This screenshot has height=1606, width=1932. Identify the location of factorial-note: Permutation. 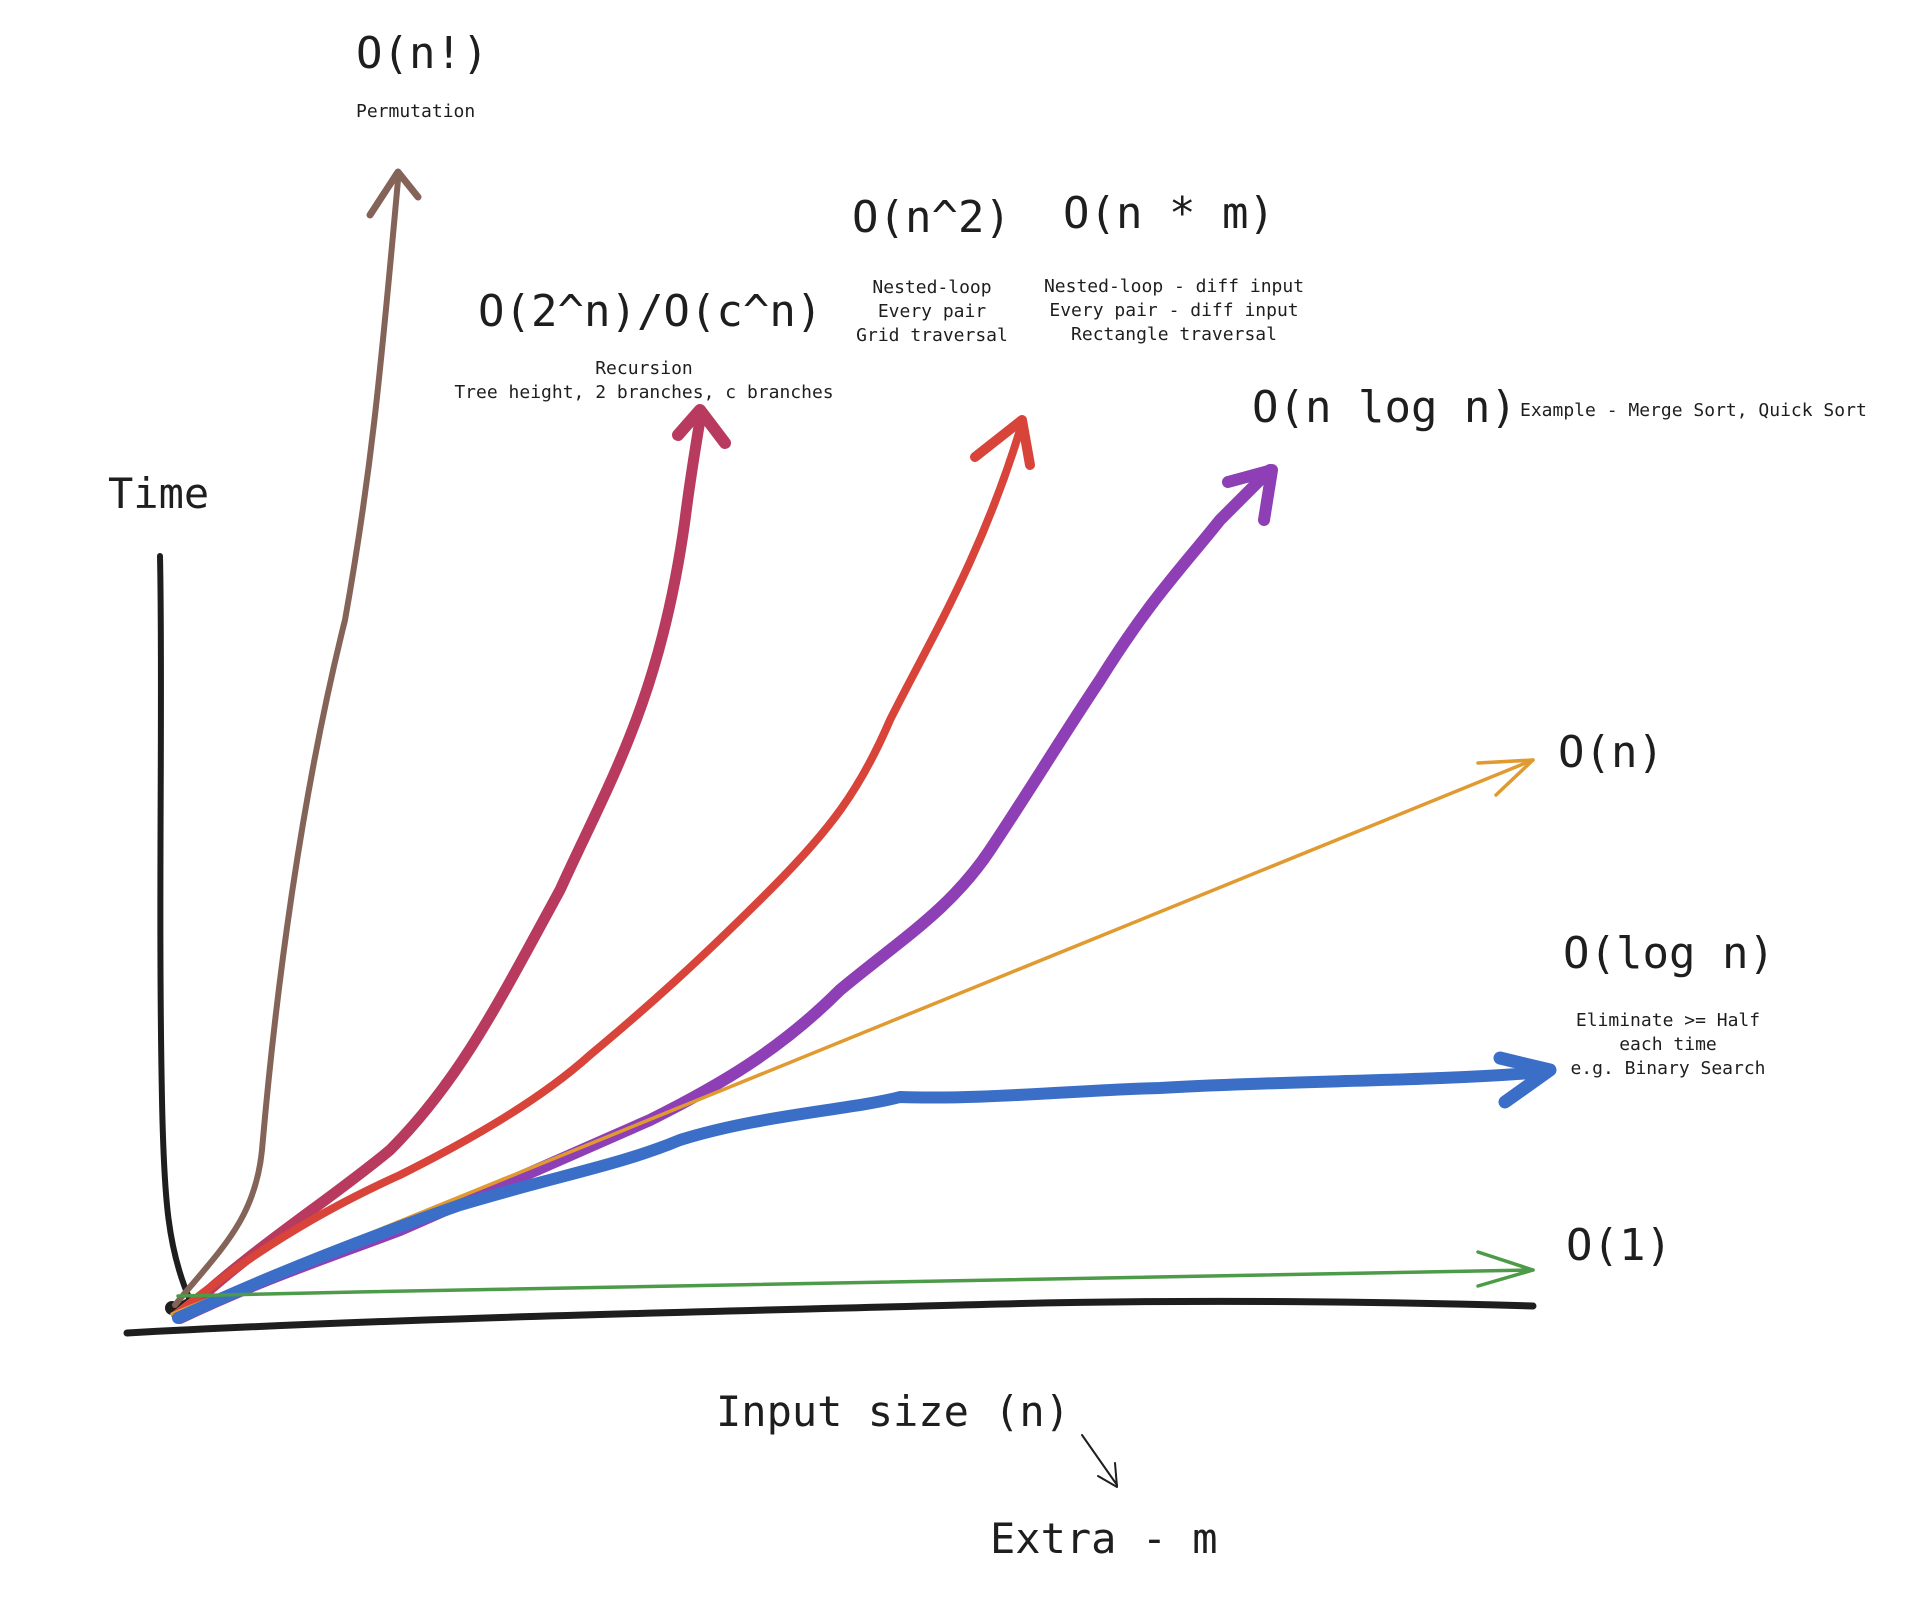
(415, 111).